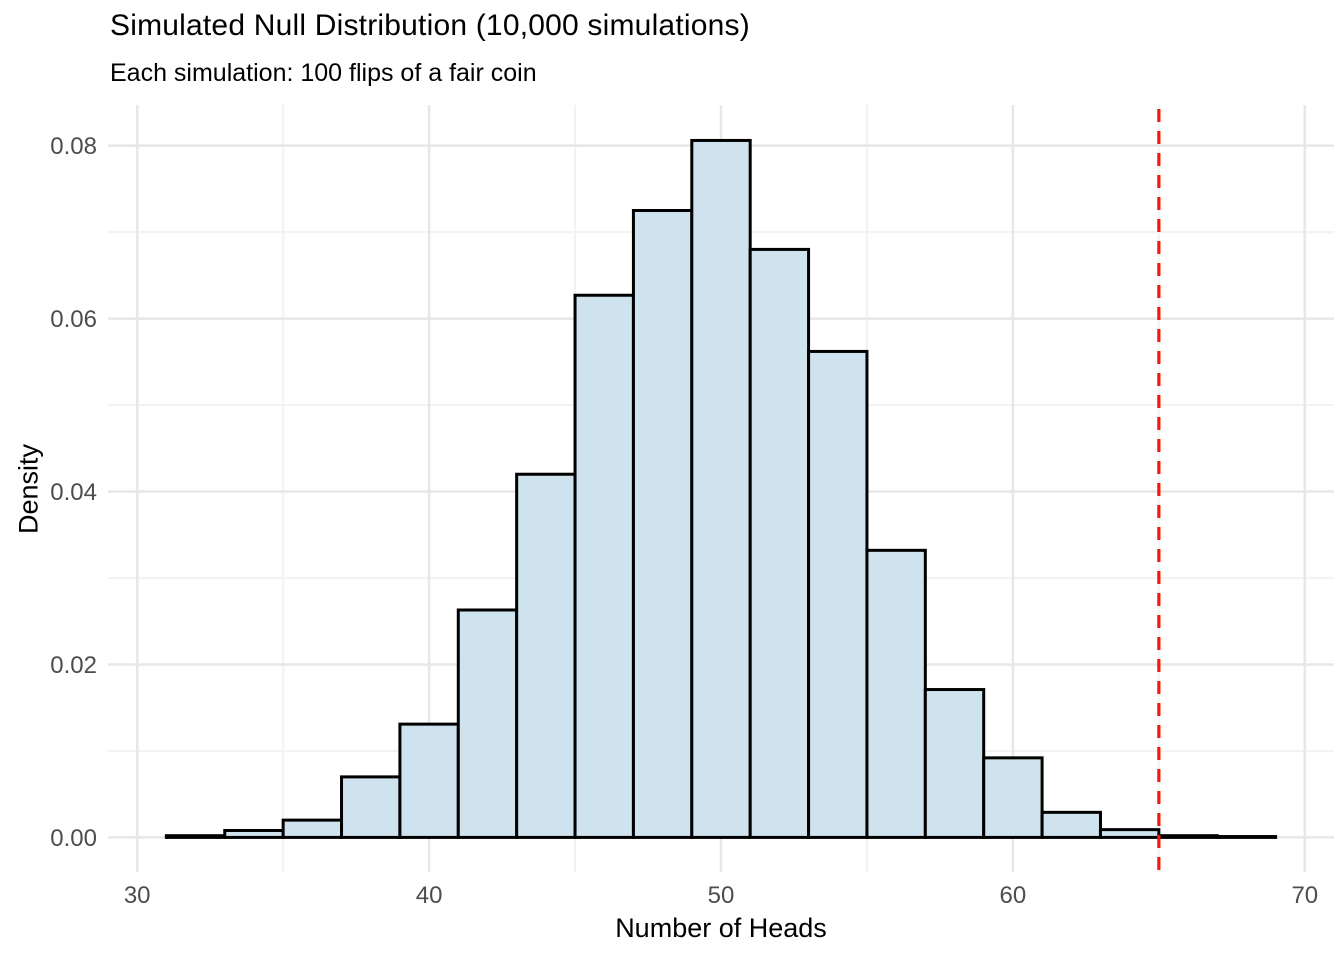 This screenshot has width=1344, height=960. Describe the element at coordinates (73, 319) in the screenshot. I see `y-tick-label: 0.06` at that location.